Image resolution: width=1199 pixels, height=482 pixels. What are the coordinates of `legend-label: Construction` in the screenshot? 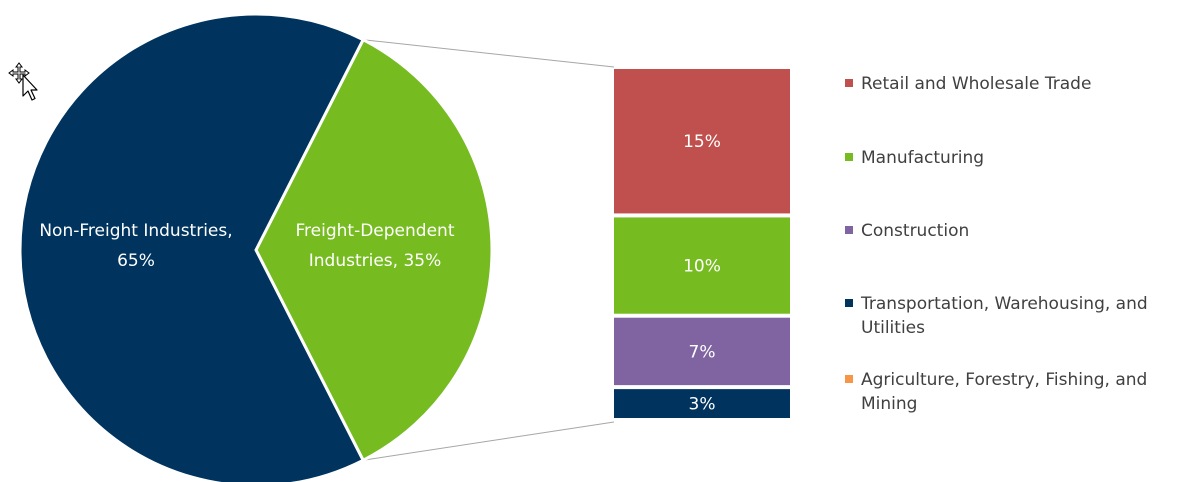 It's located at (915, 231).